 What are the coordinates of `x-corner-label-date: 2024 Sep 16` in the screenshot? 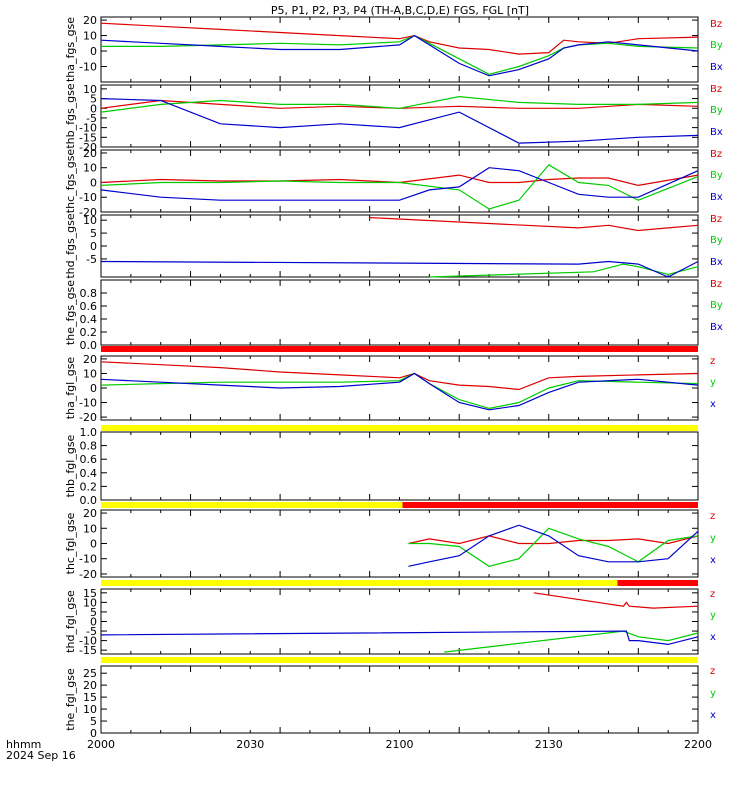 It's located at (41, 755).